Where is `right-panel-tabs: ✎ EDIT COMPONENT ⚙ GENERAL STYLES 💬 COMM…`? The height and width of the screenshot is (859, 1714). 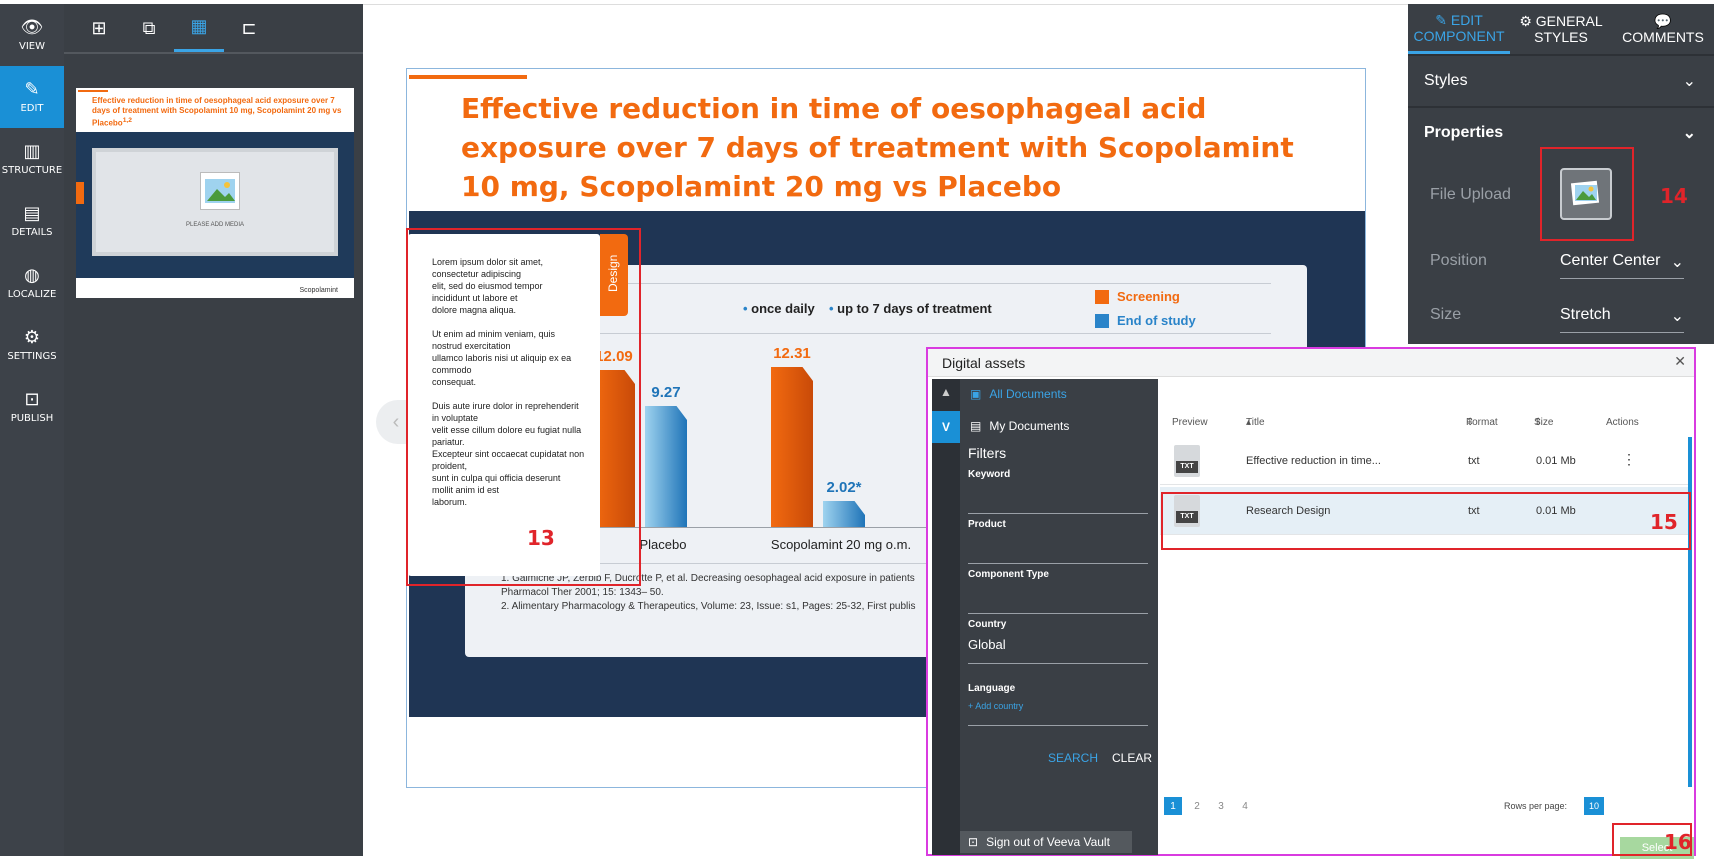
right-panel-tabs: ✎ EDIT COMPONENT ⚙ GENERAL STYLES 💬 COMM… is located at coordinates (1561, 29).